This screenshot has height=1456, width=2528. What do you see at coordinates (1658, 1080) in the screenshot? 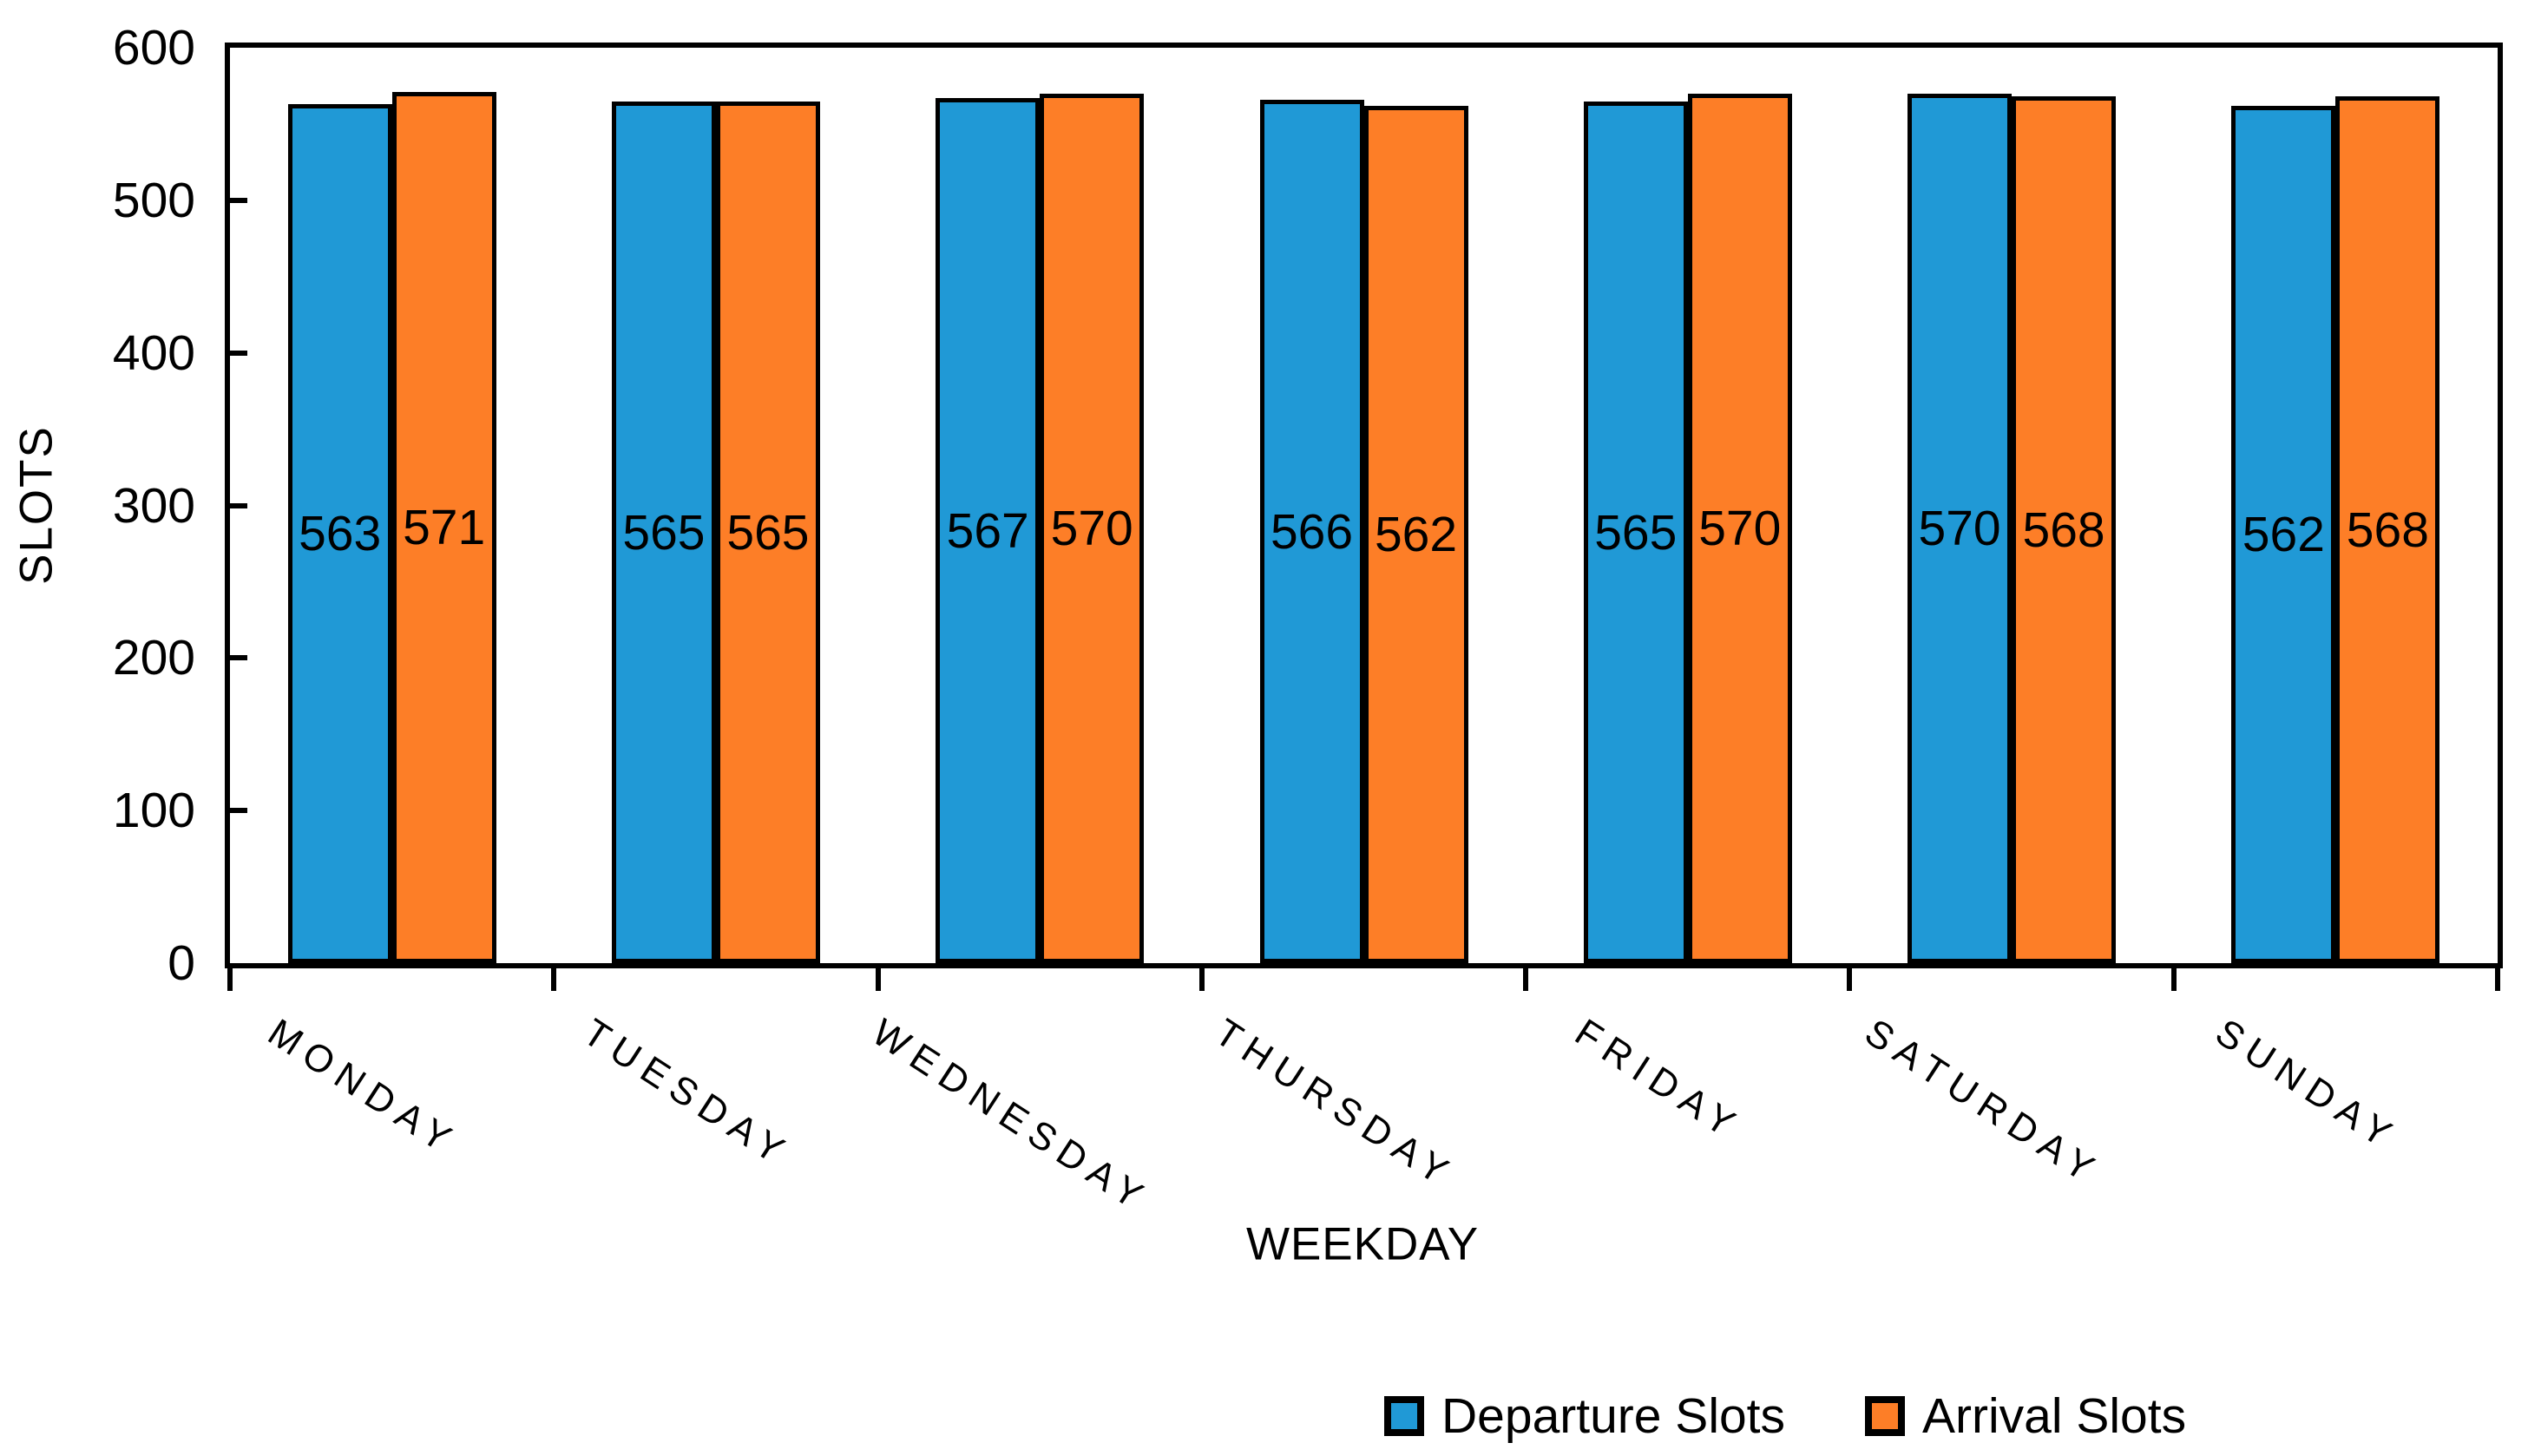
I see `x-category-label: FRIDAY` at bounding box center [1658, 1080].